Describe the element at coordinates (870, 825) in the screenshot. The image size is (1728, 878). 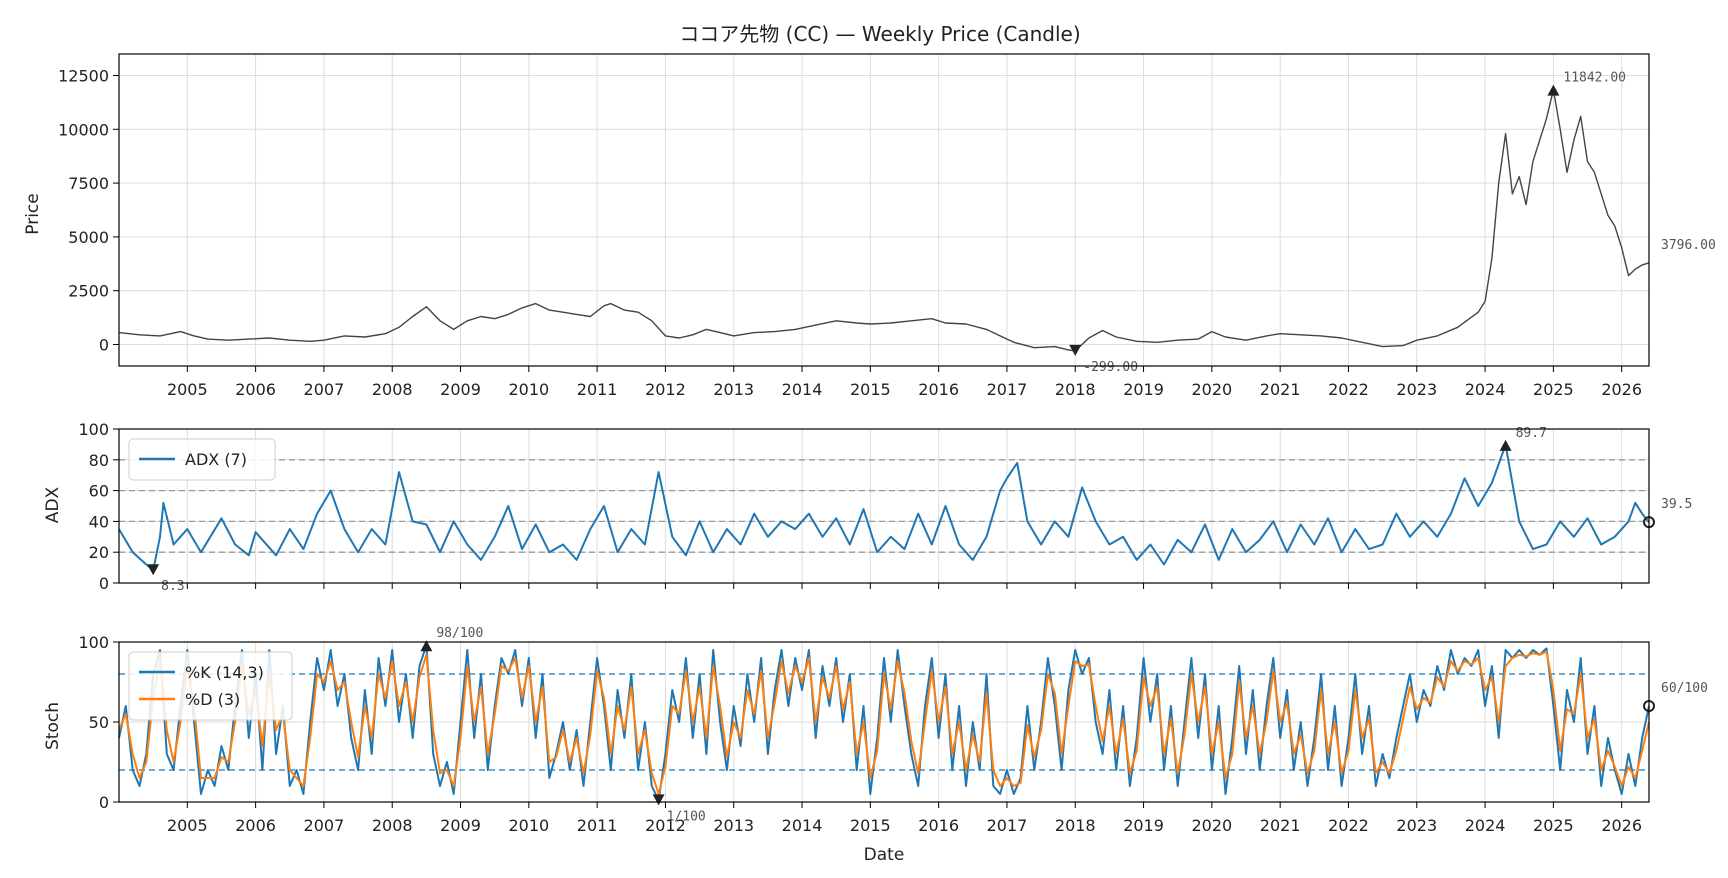
I see `stoch-x-tick-label: 2015` at that location.